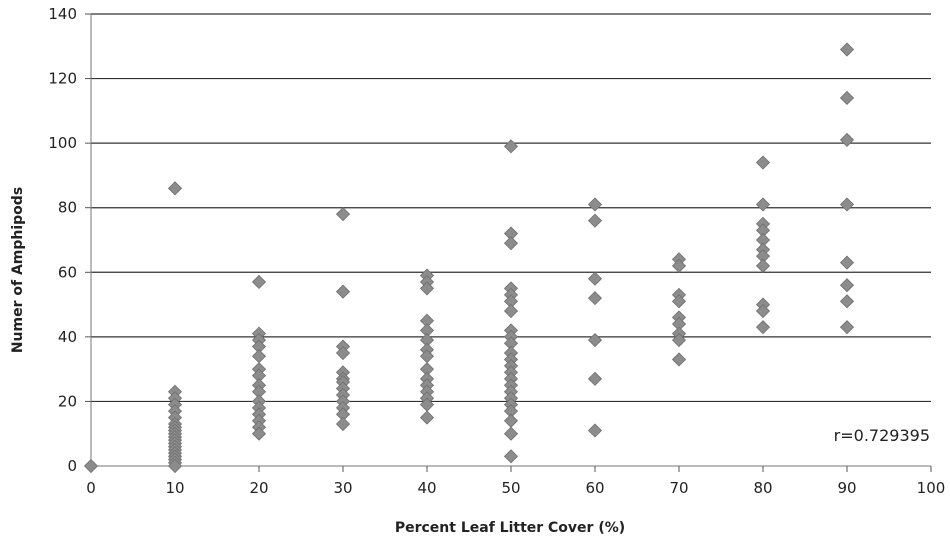  What do you see at coordinates (62, 240) in the screenshot?
I see `y-tick-labels: 0 20 40 60 80 100 120 140` at bounding box center [62, 240].